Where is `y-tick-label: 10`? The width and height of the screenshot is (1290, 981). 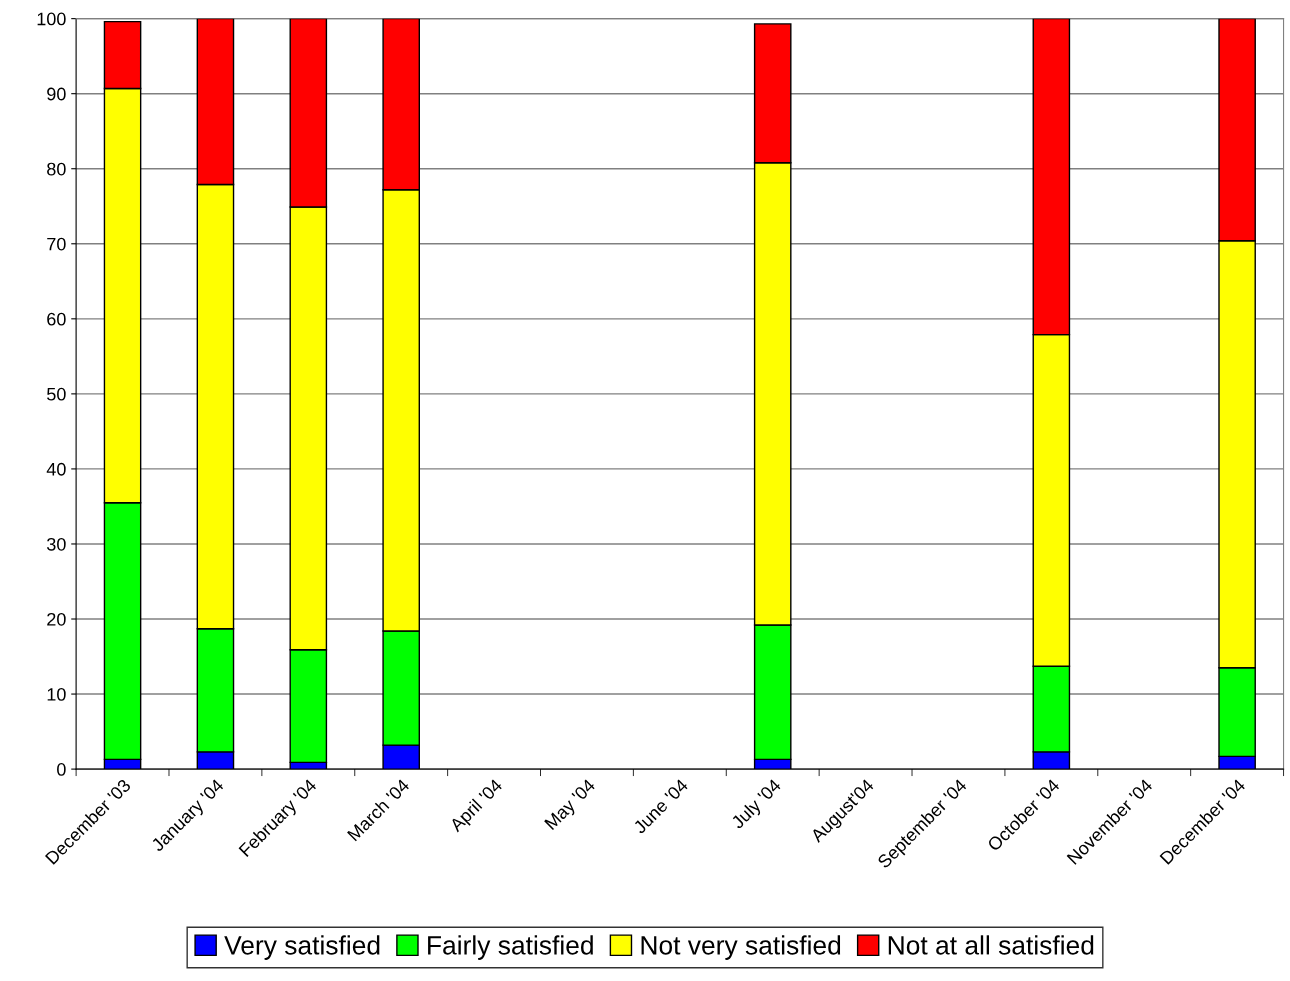 y-tick-label: 10 is located at coordinates (56, 694).